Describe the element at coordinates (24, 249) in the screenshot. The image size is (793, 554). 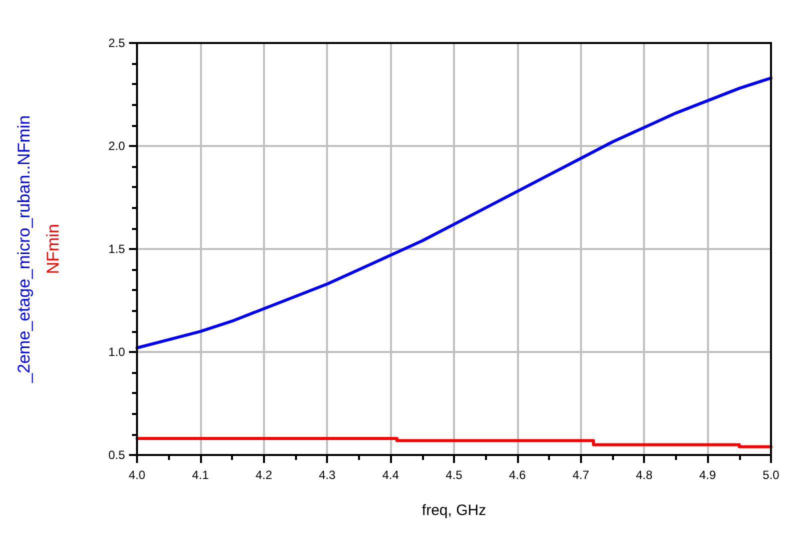
I see `text: _2eme_etage_micro_ruban..NFmin` at that location.